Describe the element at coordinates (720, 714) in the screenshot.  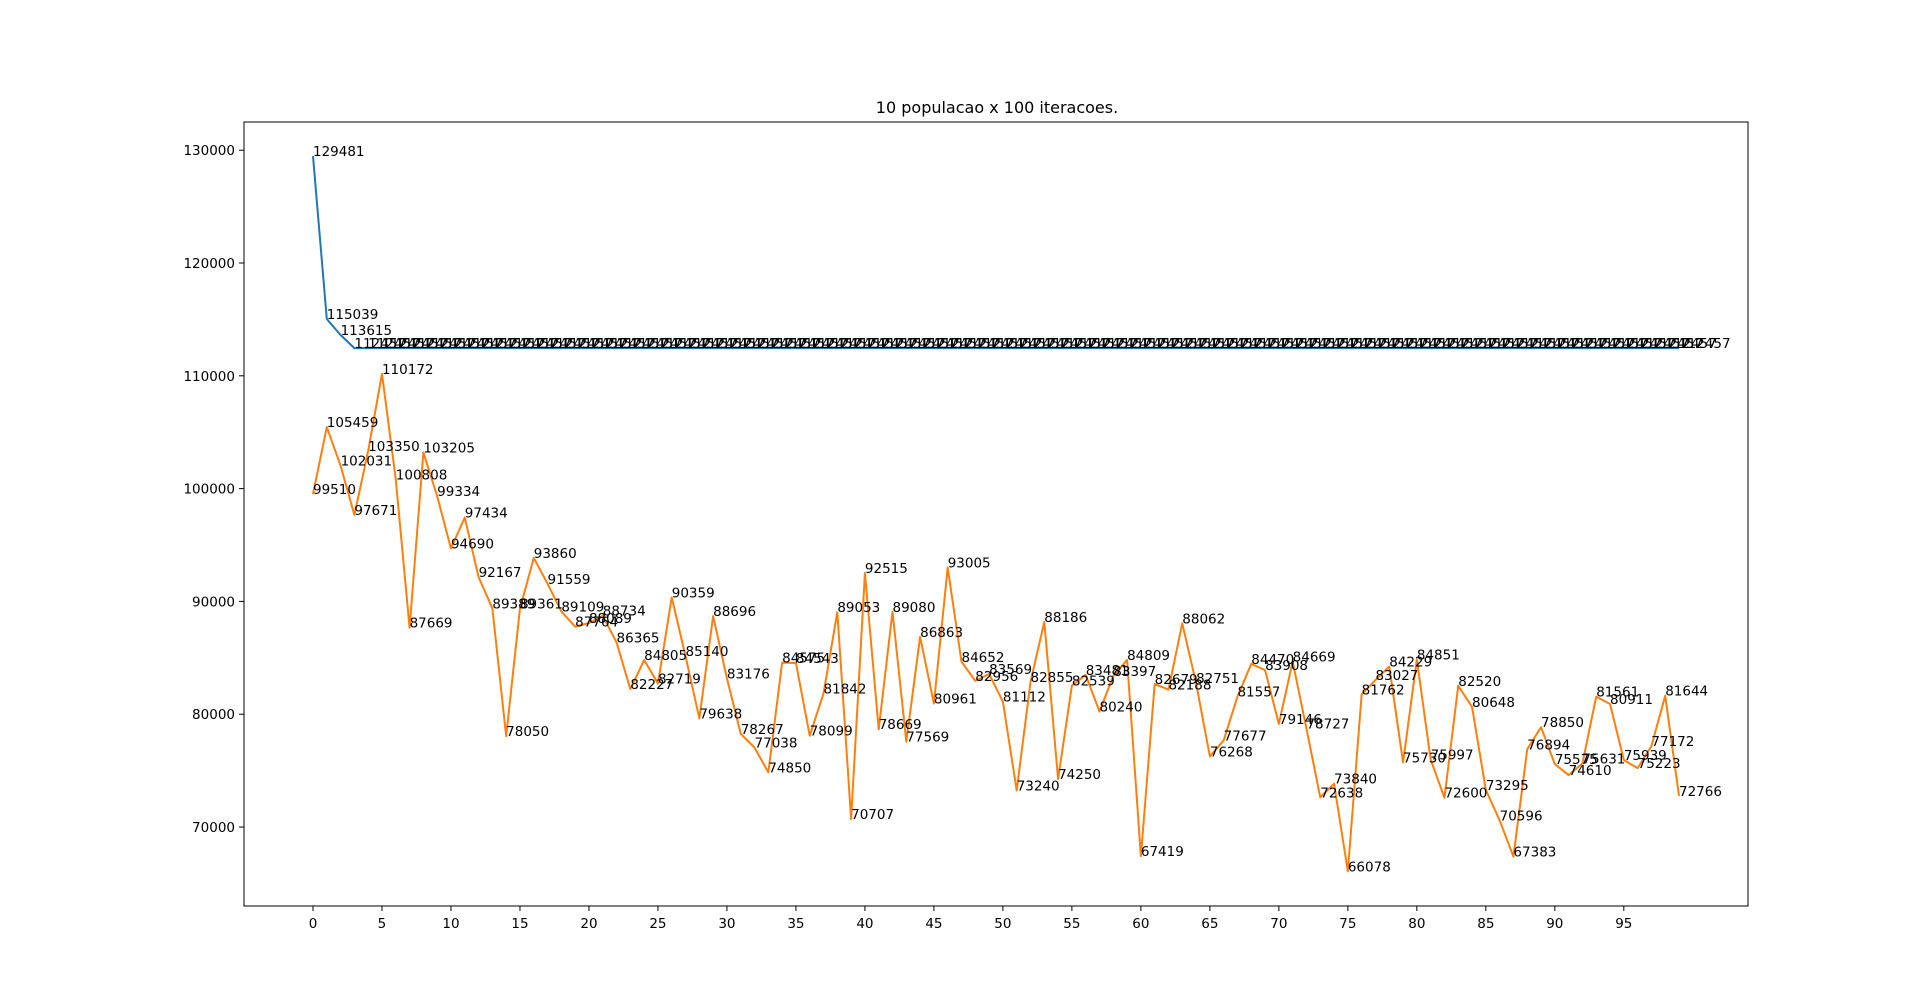
I see `data-label: 79638` at that location.